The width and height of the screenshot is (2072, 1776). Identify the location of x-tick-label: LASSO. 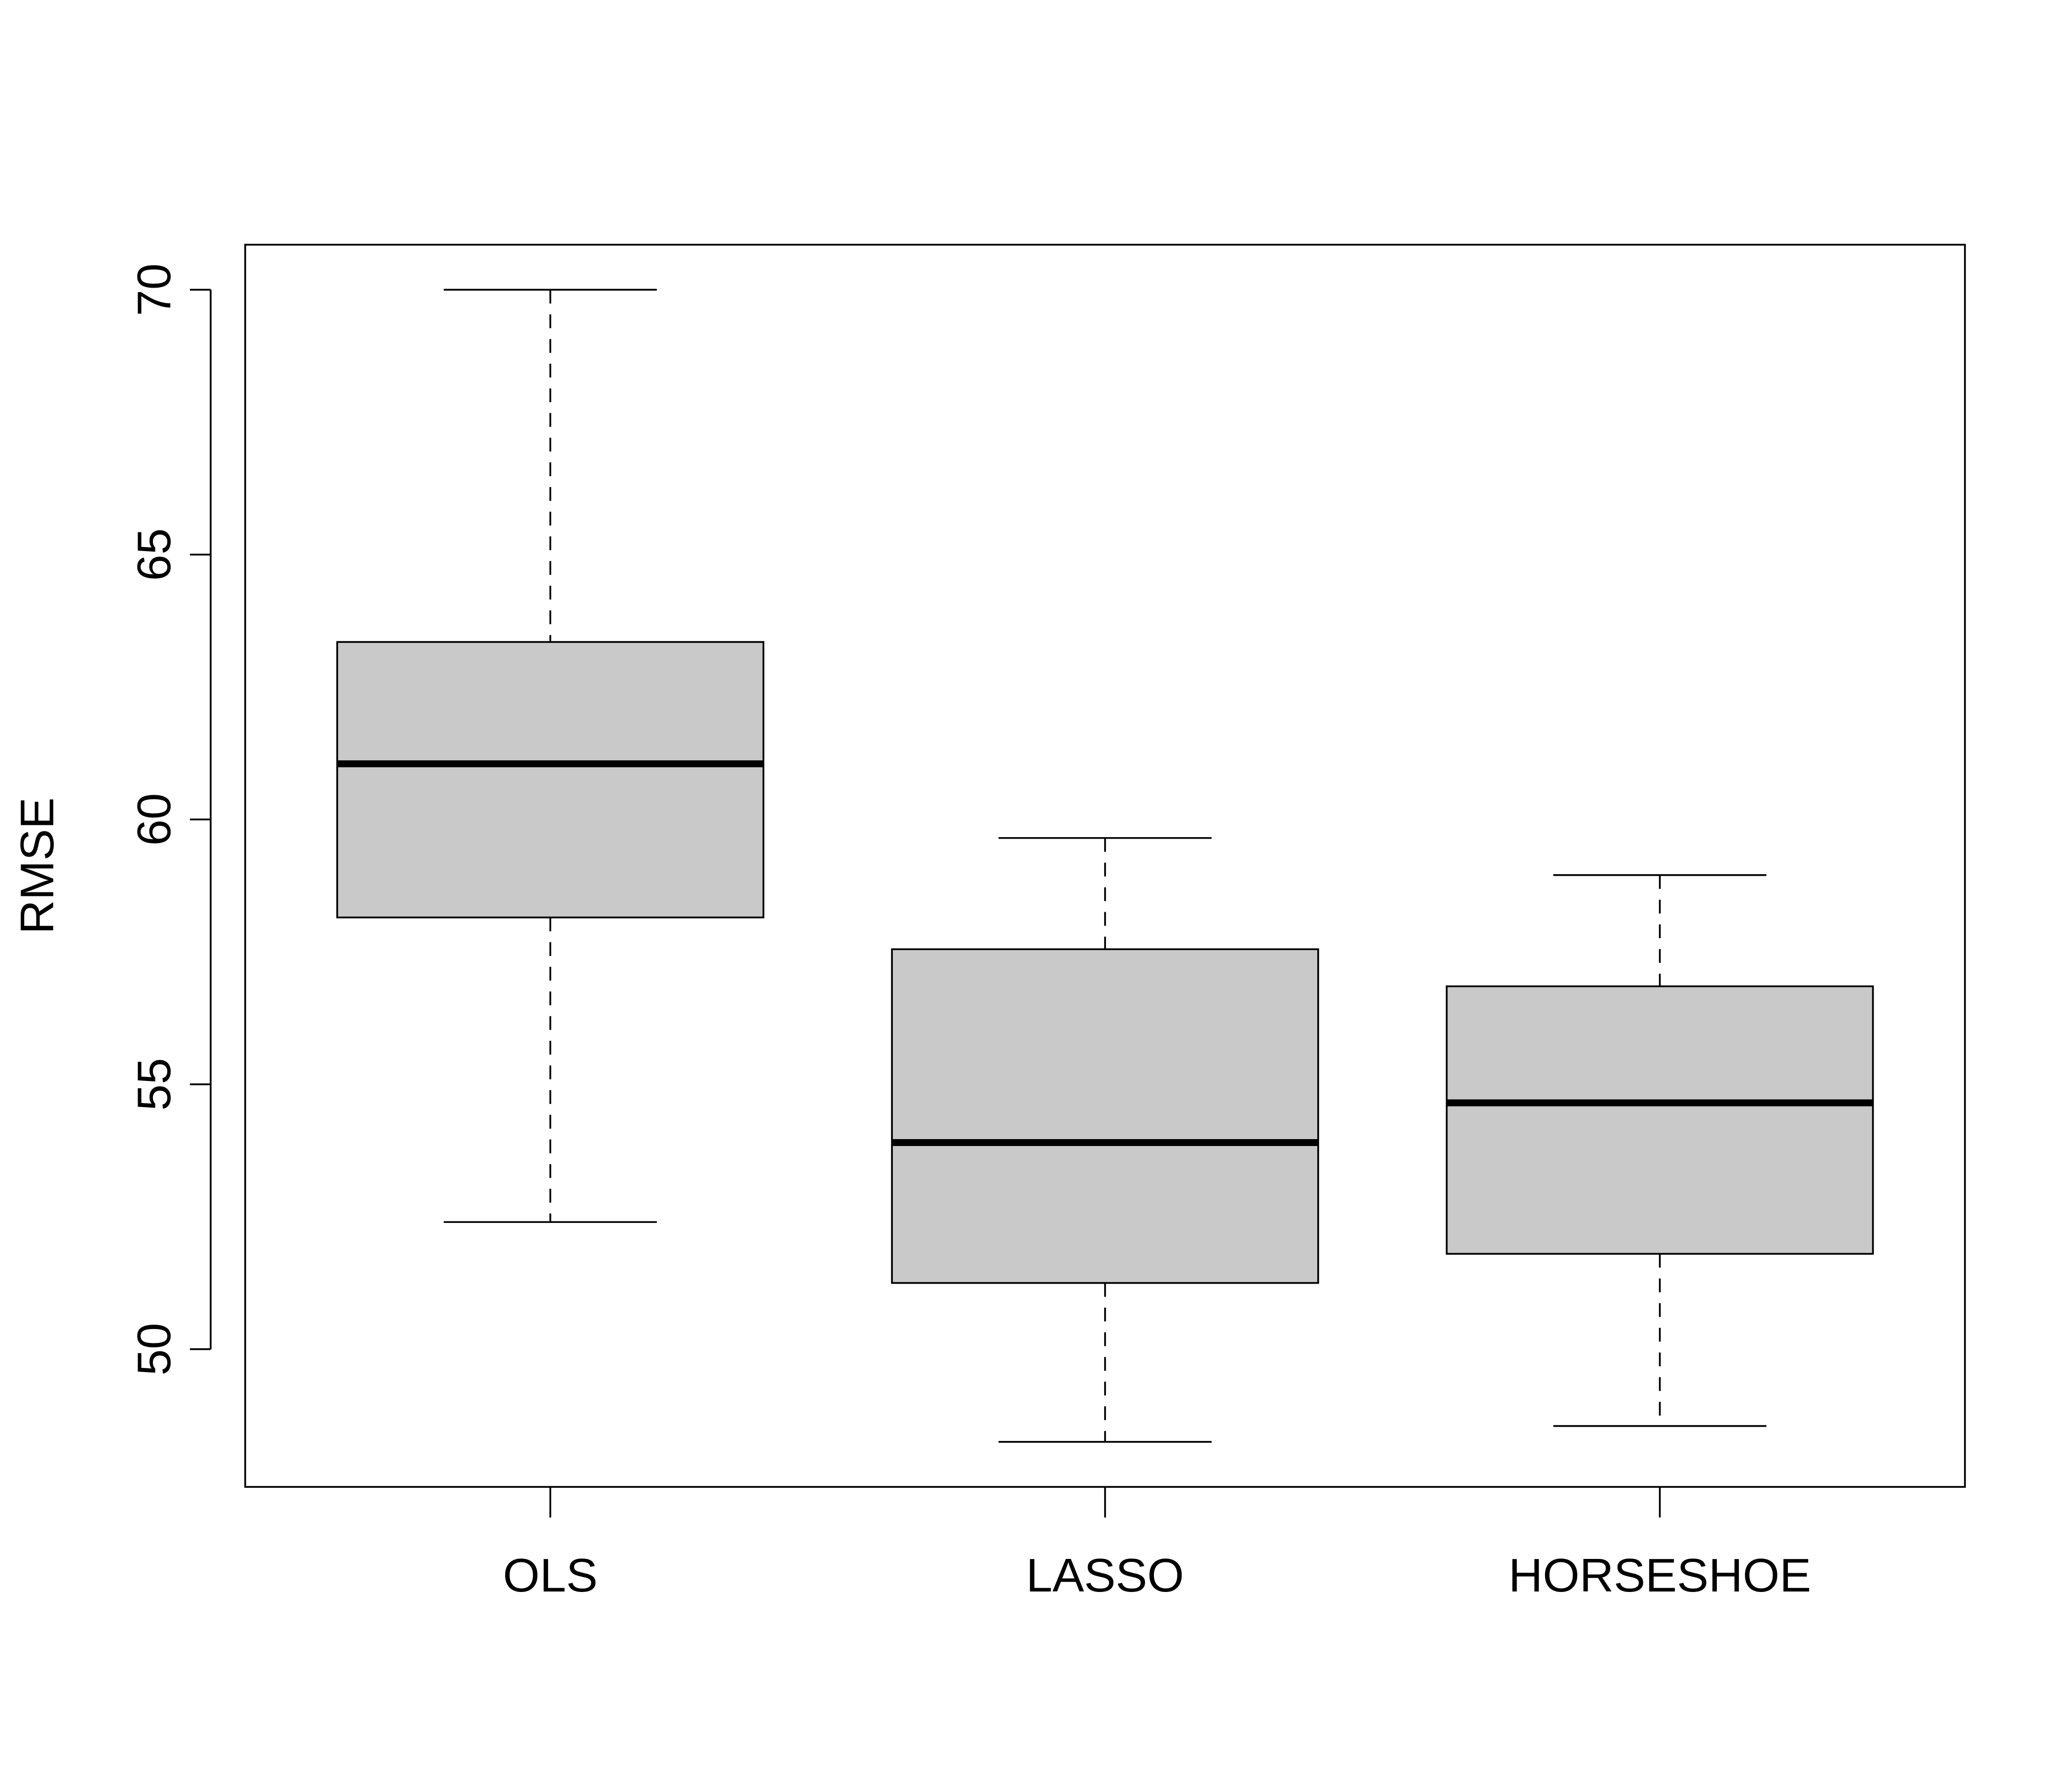
(1105, 1576).